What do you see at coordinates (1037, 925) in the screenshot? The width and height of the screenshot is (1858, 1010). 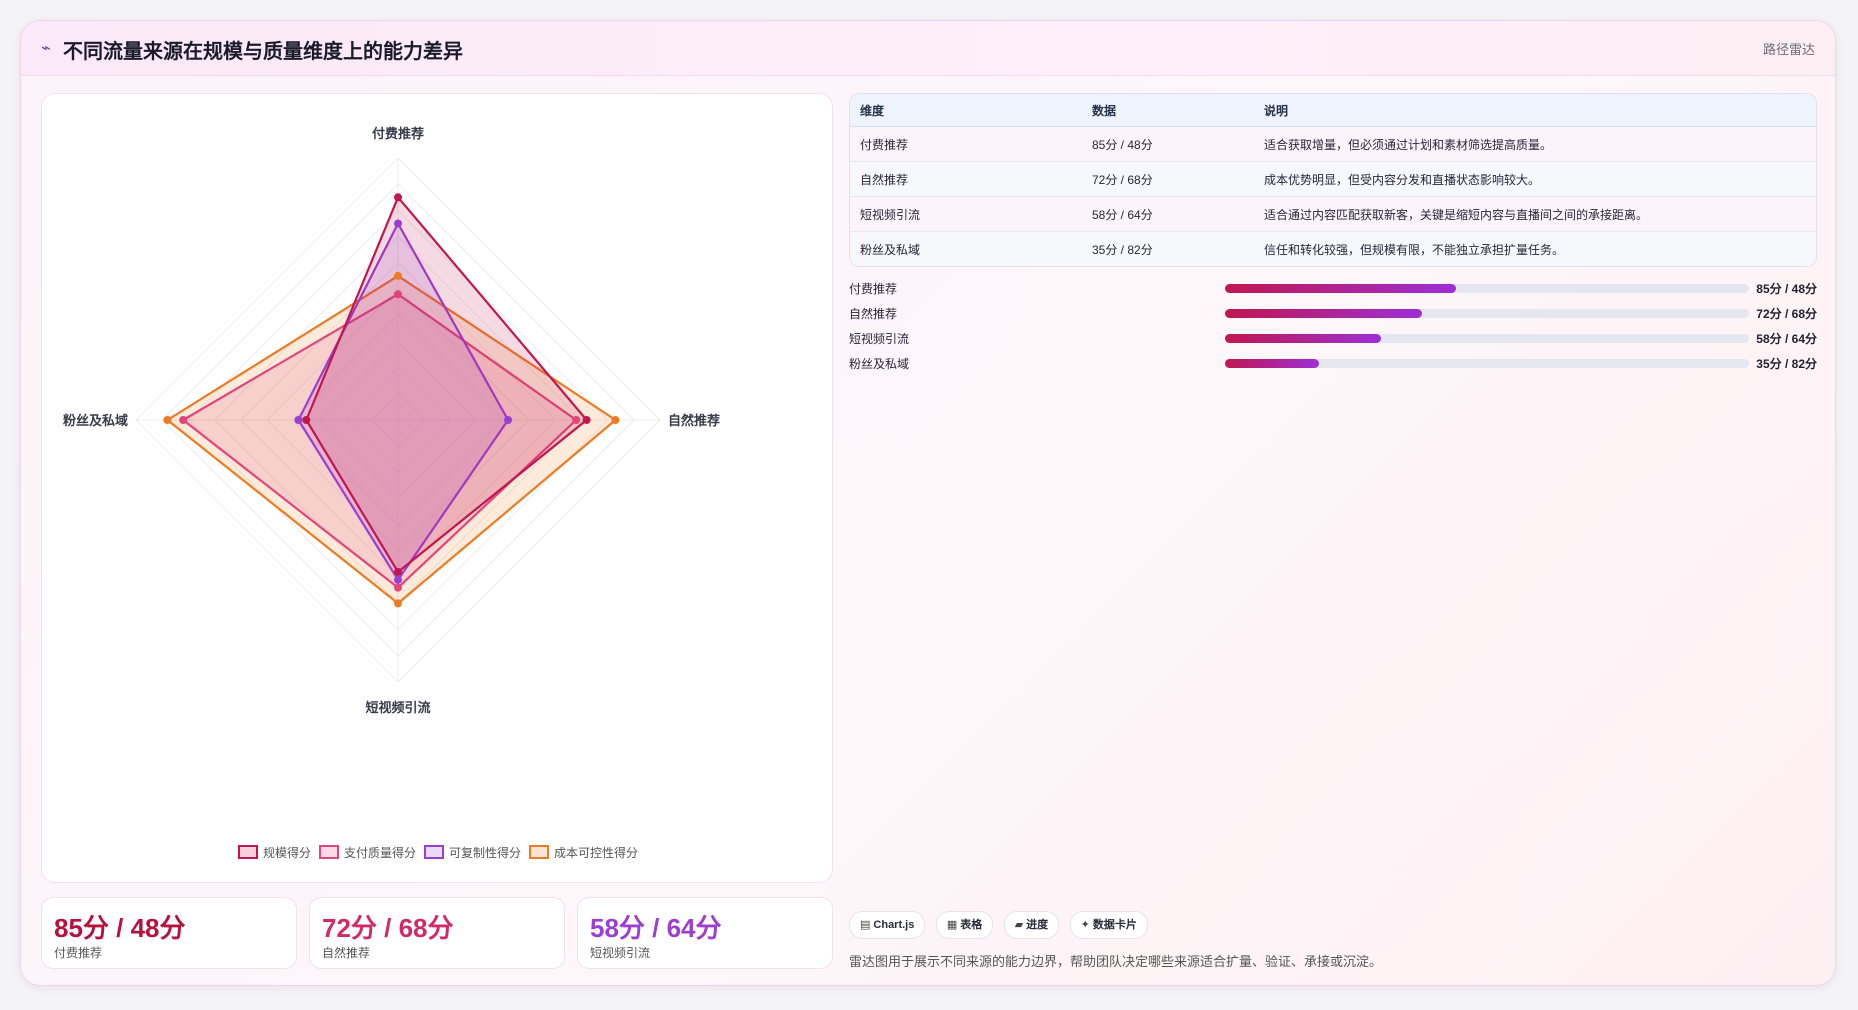 I see `chip-label: 进度` at bounding box center [1037, 925].